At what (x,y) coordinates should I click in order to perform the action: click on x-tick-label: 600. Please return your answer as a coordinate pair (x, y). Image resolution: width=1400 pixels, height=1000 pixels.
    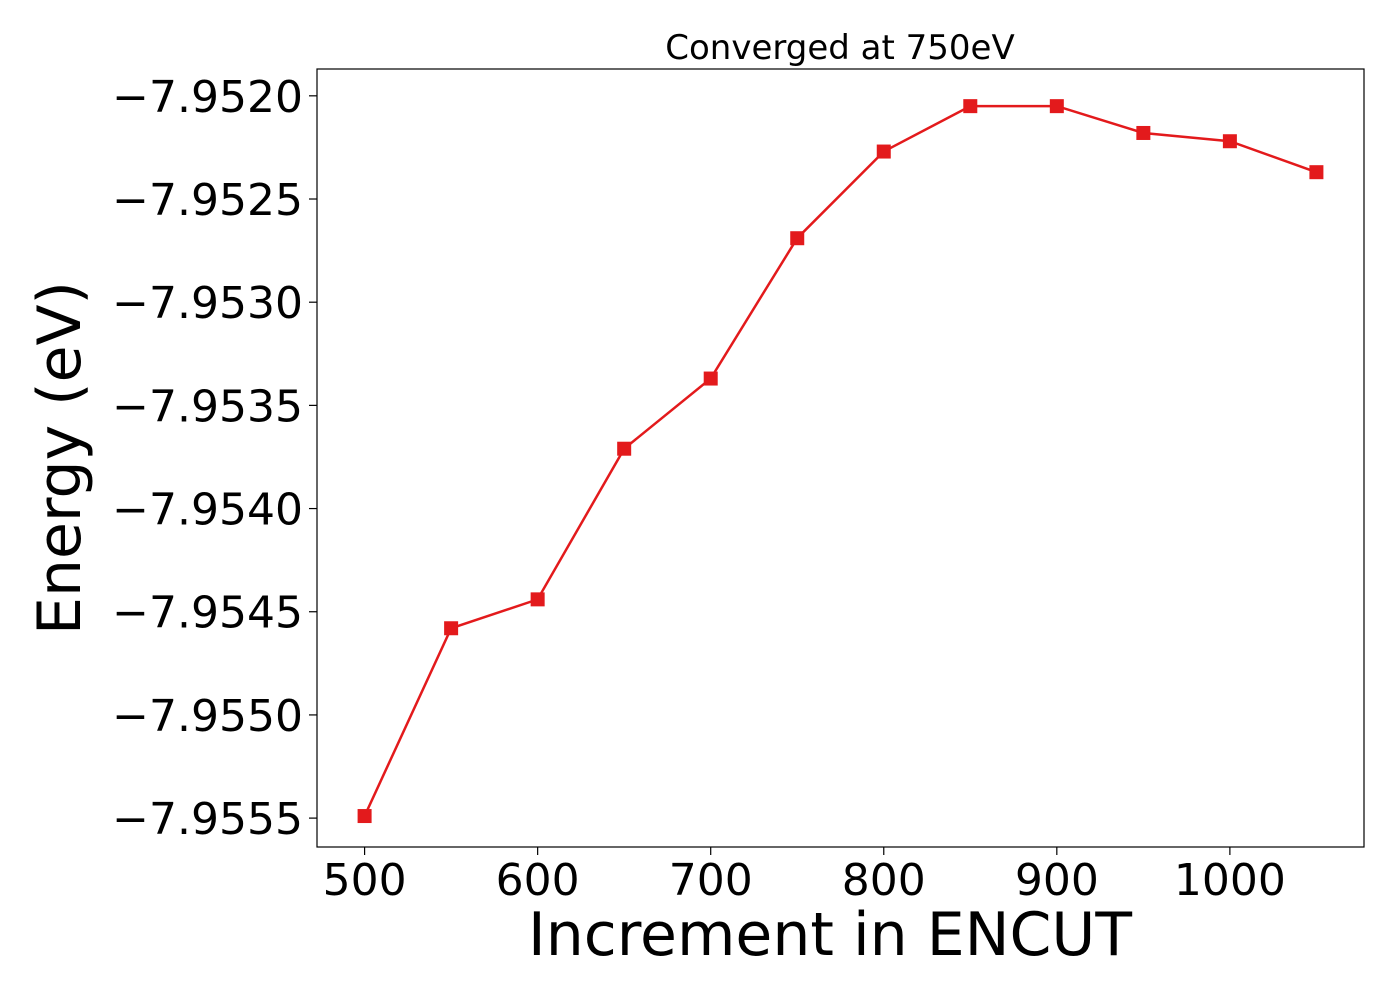
    Looking at the image, I should click on (538, 880).